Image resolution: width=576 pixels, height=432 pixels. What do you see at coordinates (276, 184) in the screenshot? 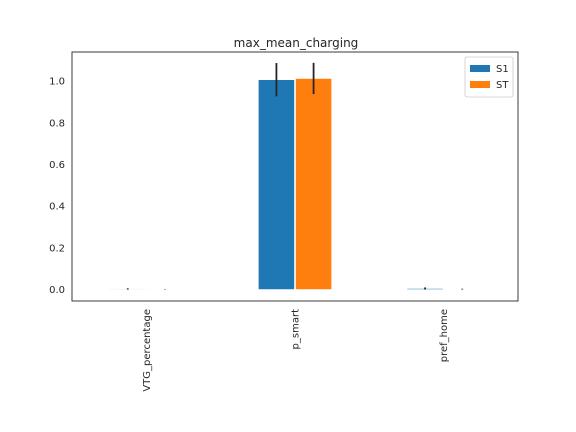
I see `bar-S1-p_smart` at bounding box center [276, 184].